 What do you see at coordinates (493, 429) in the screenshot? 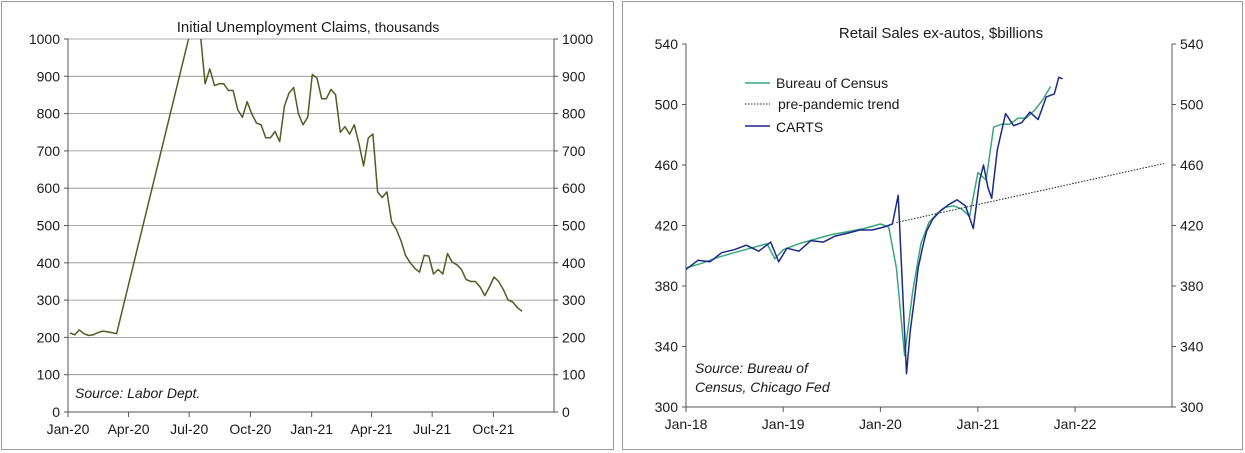
I see `x-tick-label: Oct-21` at bounding box center [493, 429].